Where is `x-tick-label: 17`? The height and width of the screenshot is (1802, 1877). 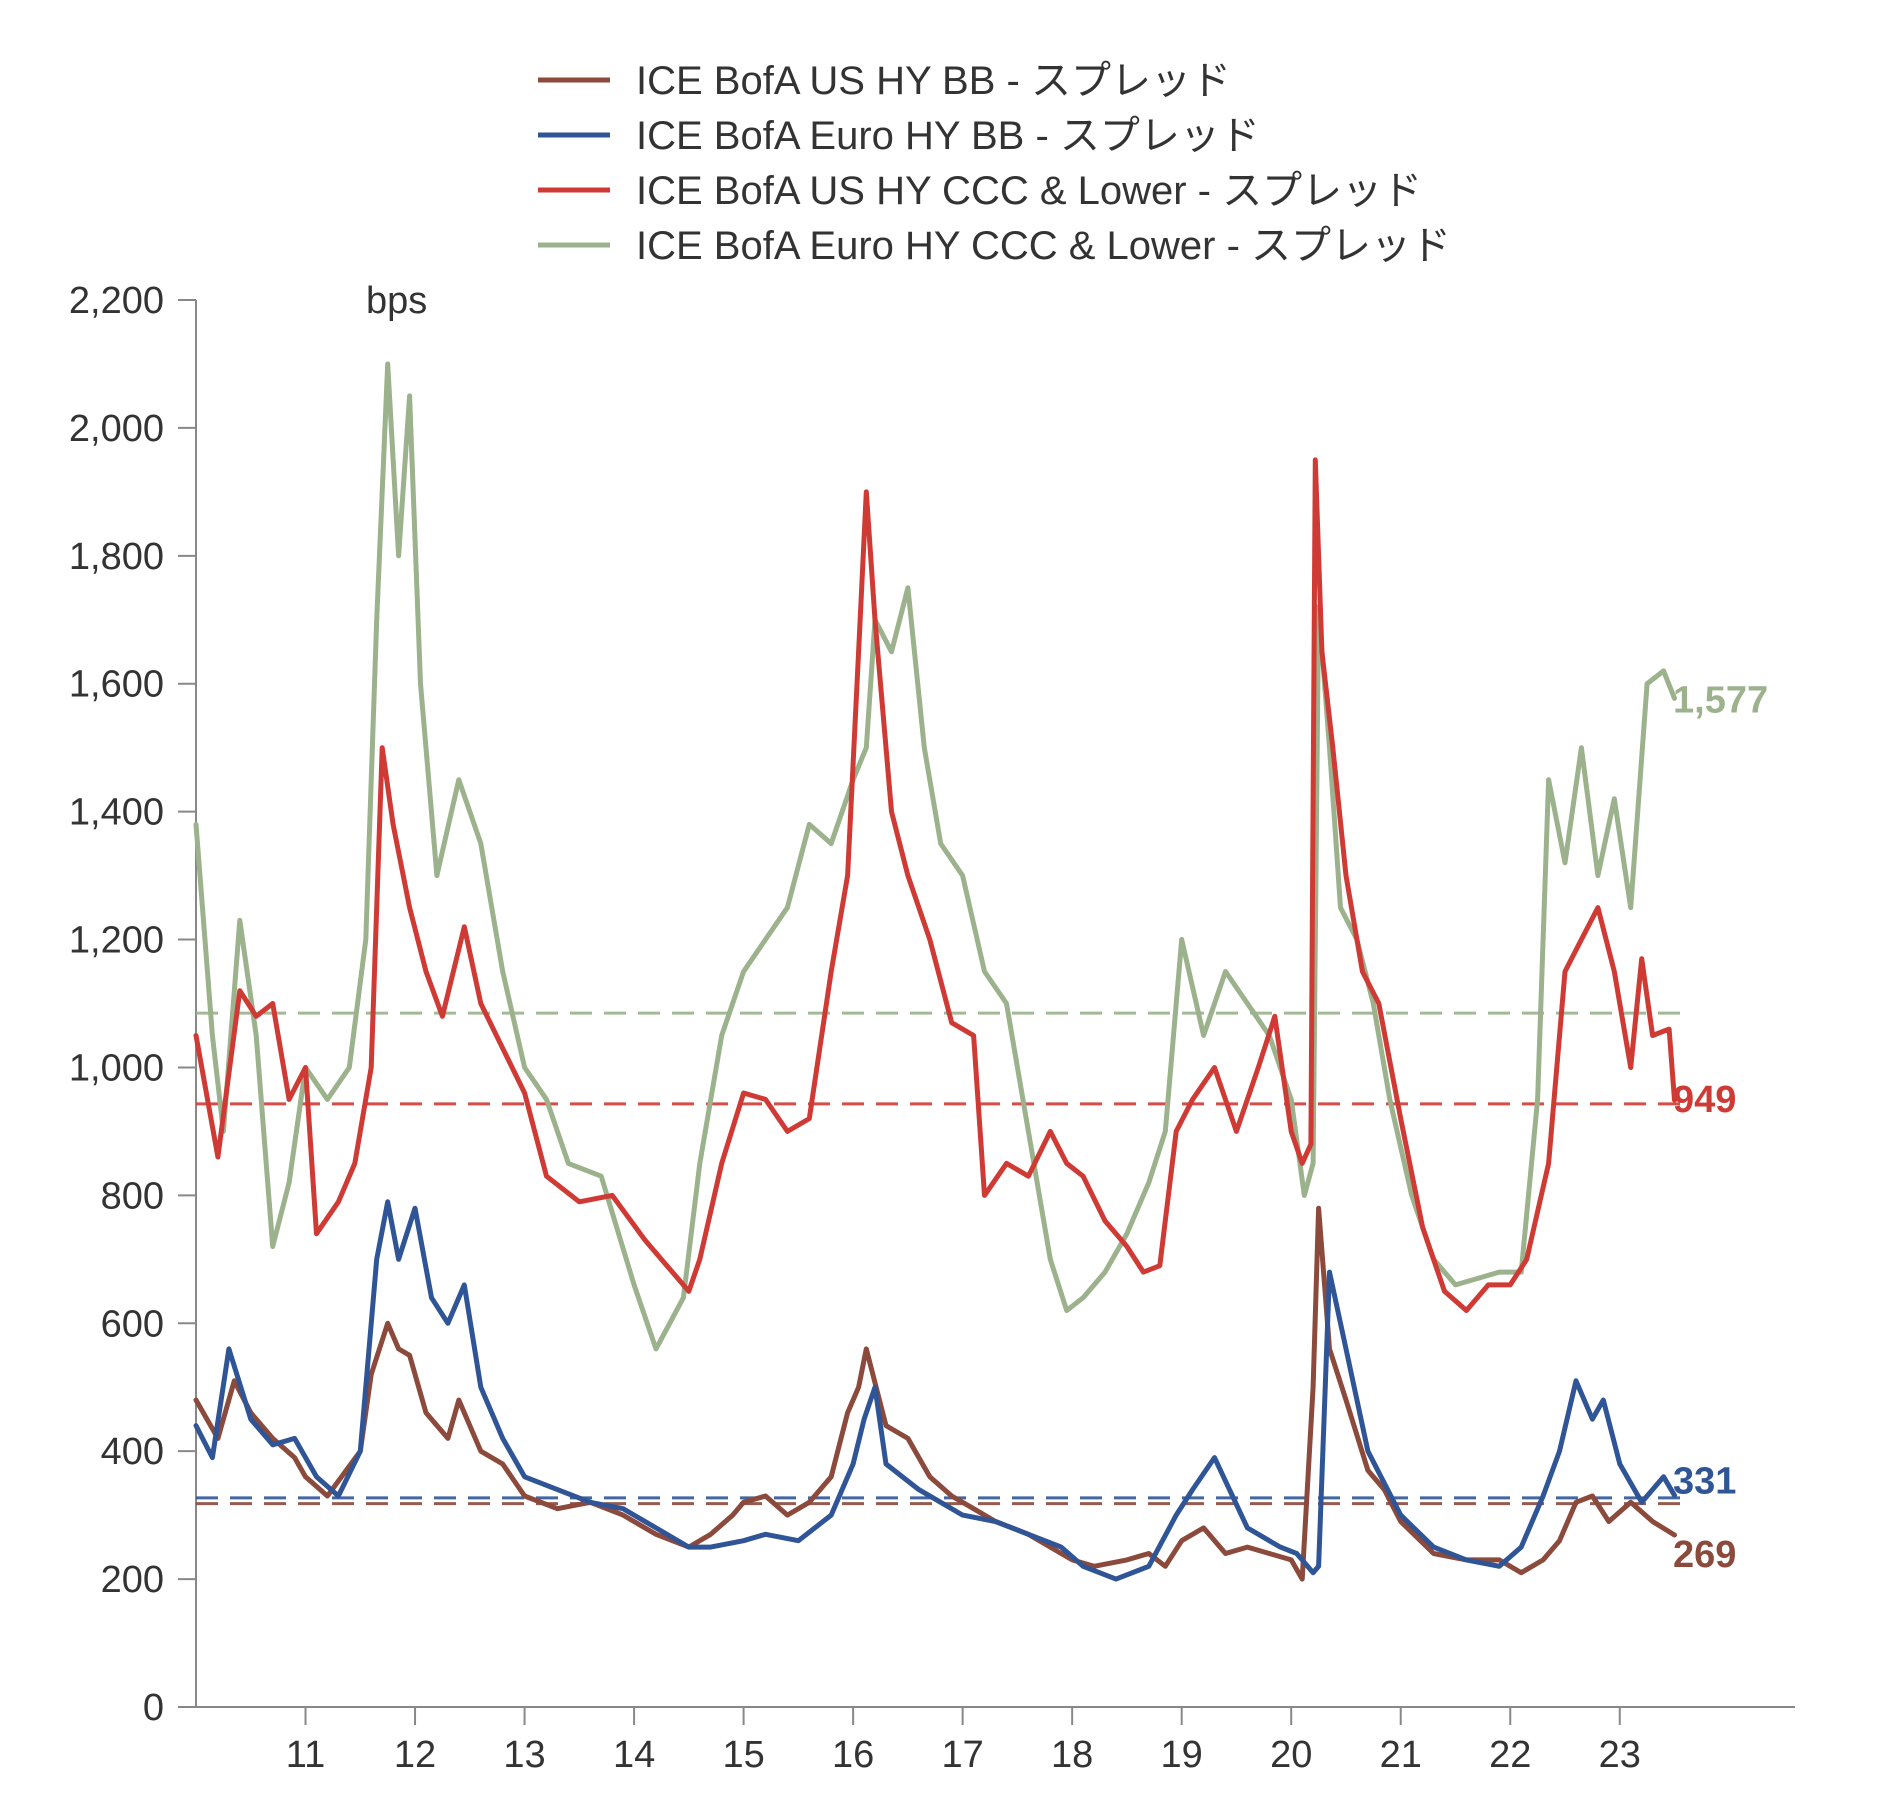
x-tick-label: 17 is located at coordinates (963, 1755).